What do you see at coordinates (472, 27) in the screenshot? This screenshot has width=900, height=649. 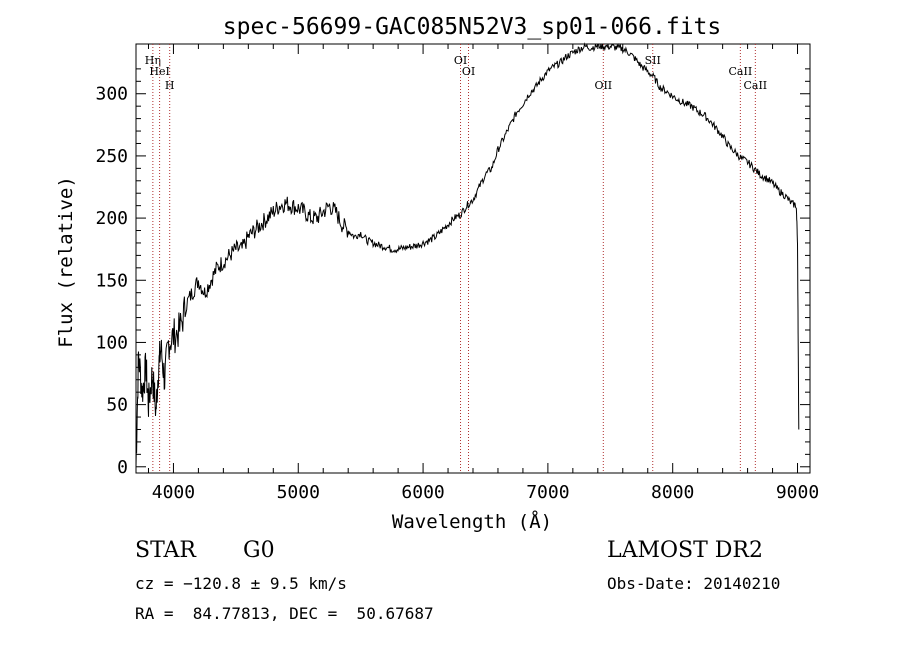 I see `chart-title: spec-56699-GAC085N52V3_sp01-066.fits` at bounding box center [472, 27].